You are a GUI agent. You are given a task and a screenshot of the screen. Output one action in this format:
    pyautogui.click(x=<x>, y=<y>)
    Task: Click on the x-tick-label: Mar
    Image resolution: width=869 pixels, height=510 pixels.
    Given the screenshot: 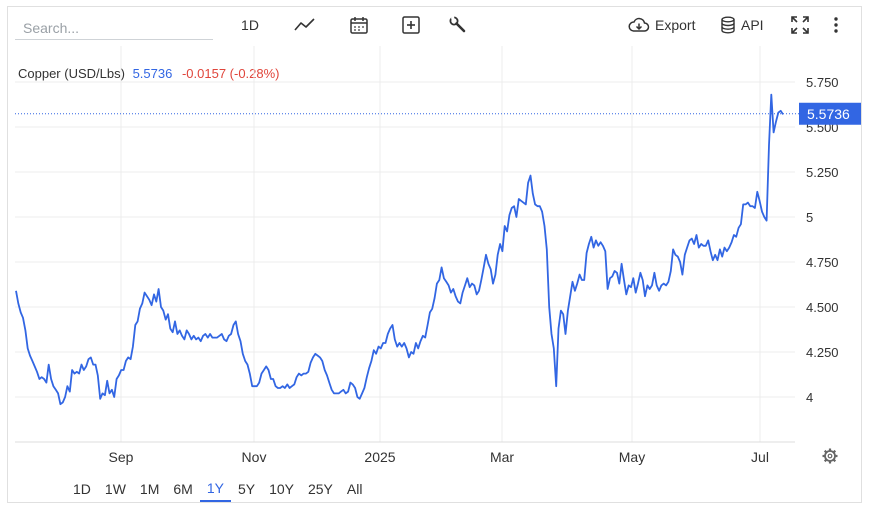 What is the action you would take?
    pyautogui.click(x=502, y=457)
    